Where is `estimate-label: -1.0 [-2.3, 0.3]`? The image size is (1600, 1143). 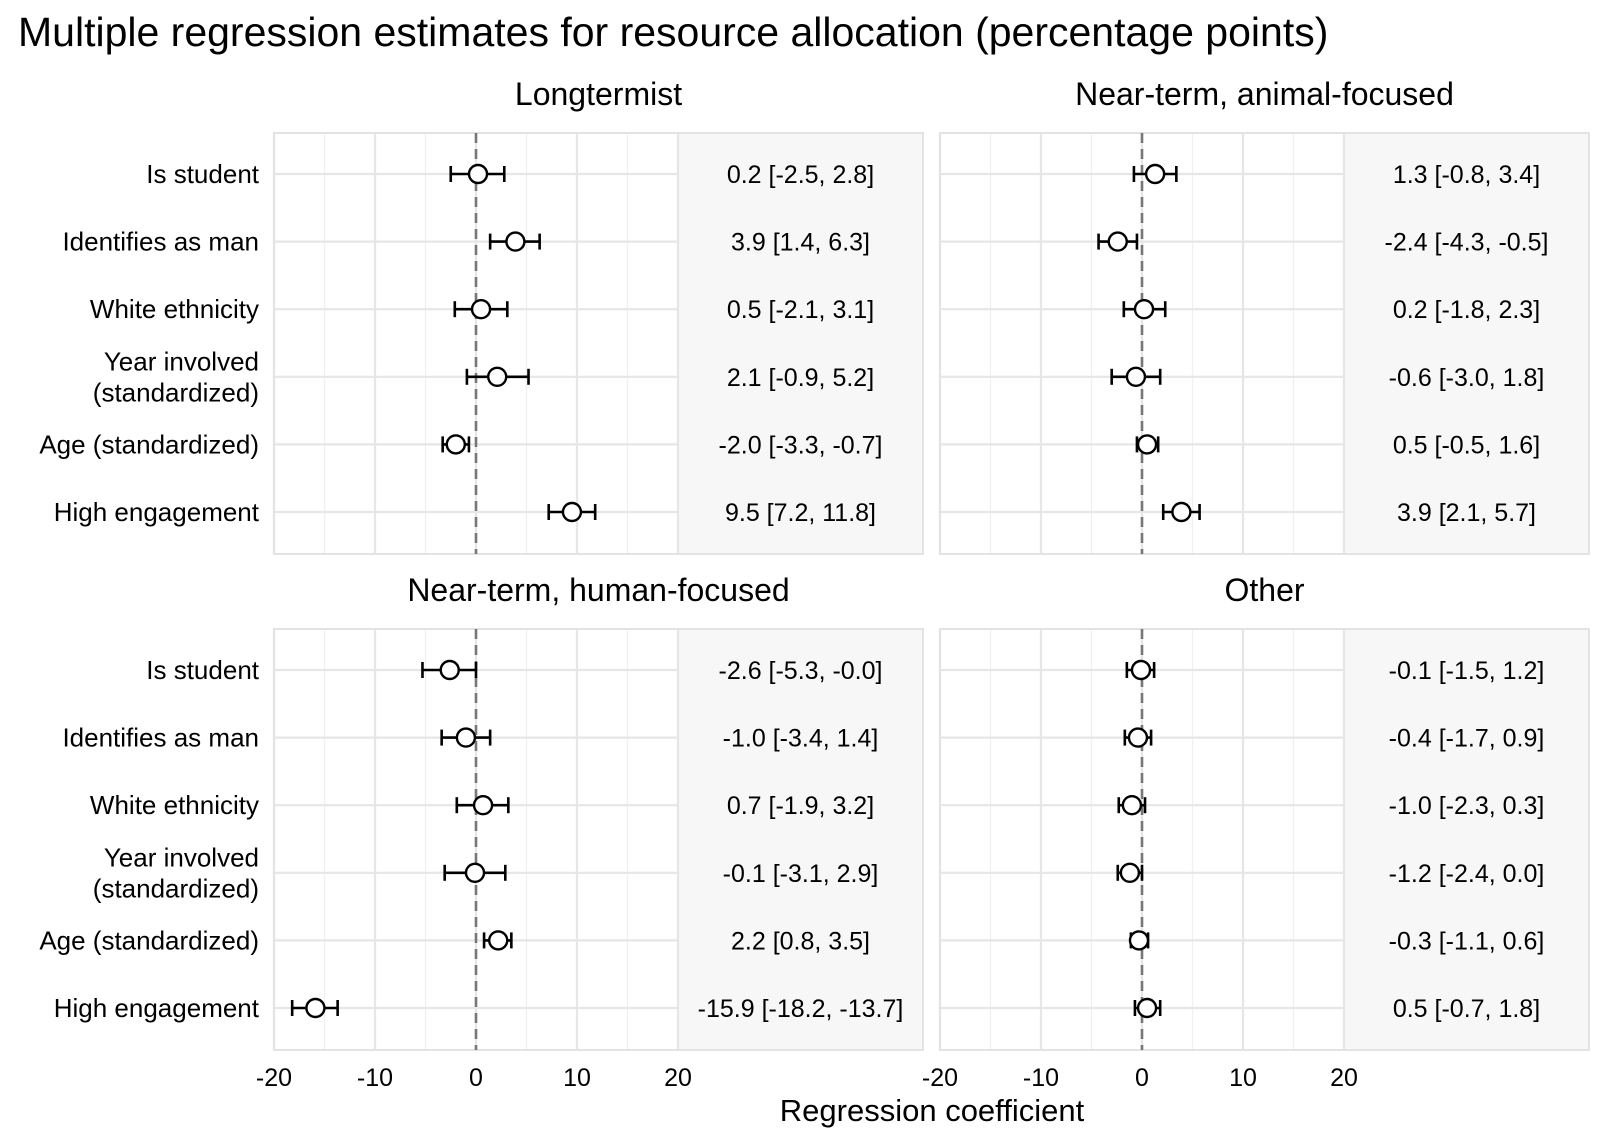 estimate-label: -1.0 [-2.3, 0.3] is located at coordinates (1467, 806).